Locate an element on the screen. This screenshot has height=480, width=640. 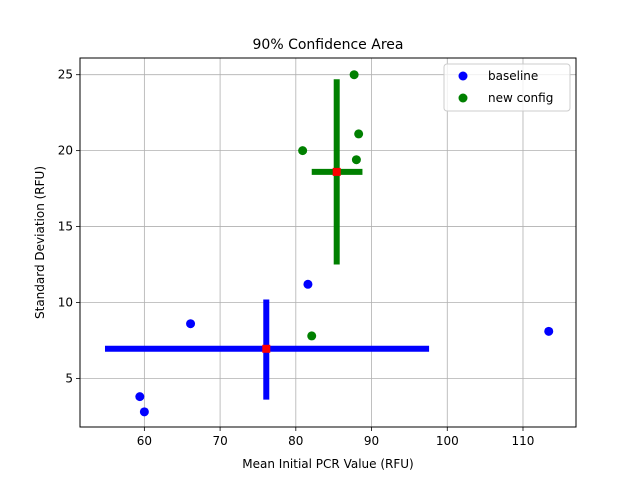
baseline-center-marker is located at coordinates (266, 348).